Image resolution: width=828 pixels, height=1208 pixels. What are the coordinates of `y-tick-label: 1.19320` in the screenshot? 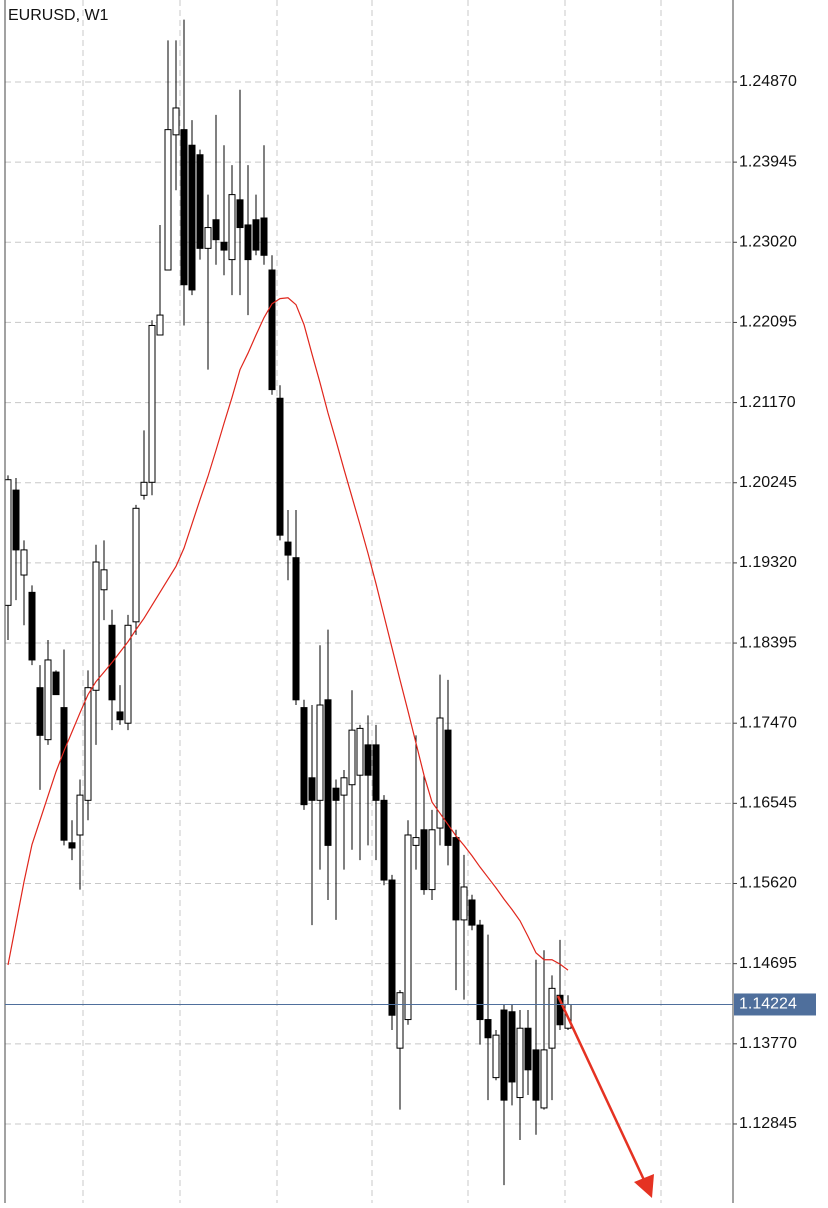 It's located at (768, 562).